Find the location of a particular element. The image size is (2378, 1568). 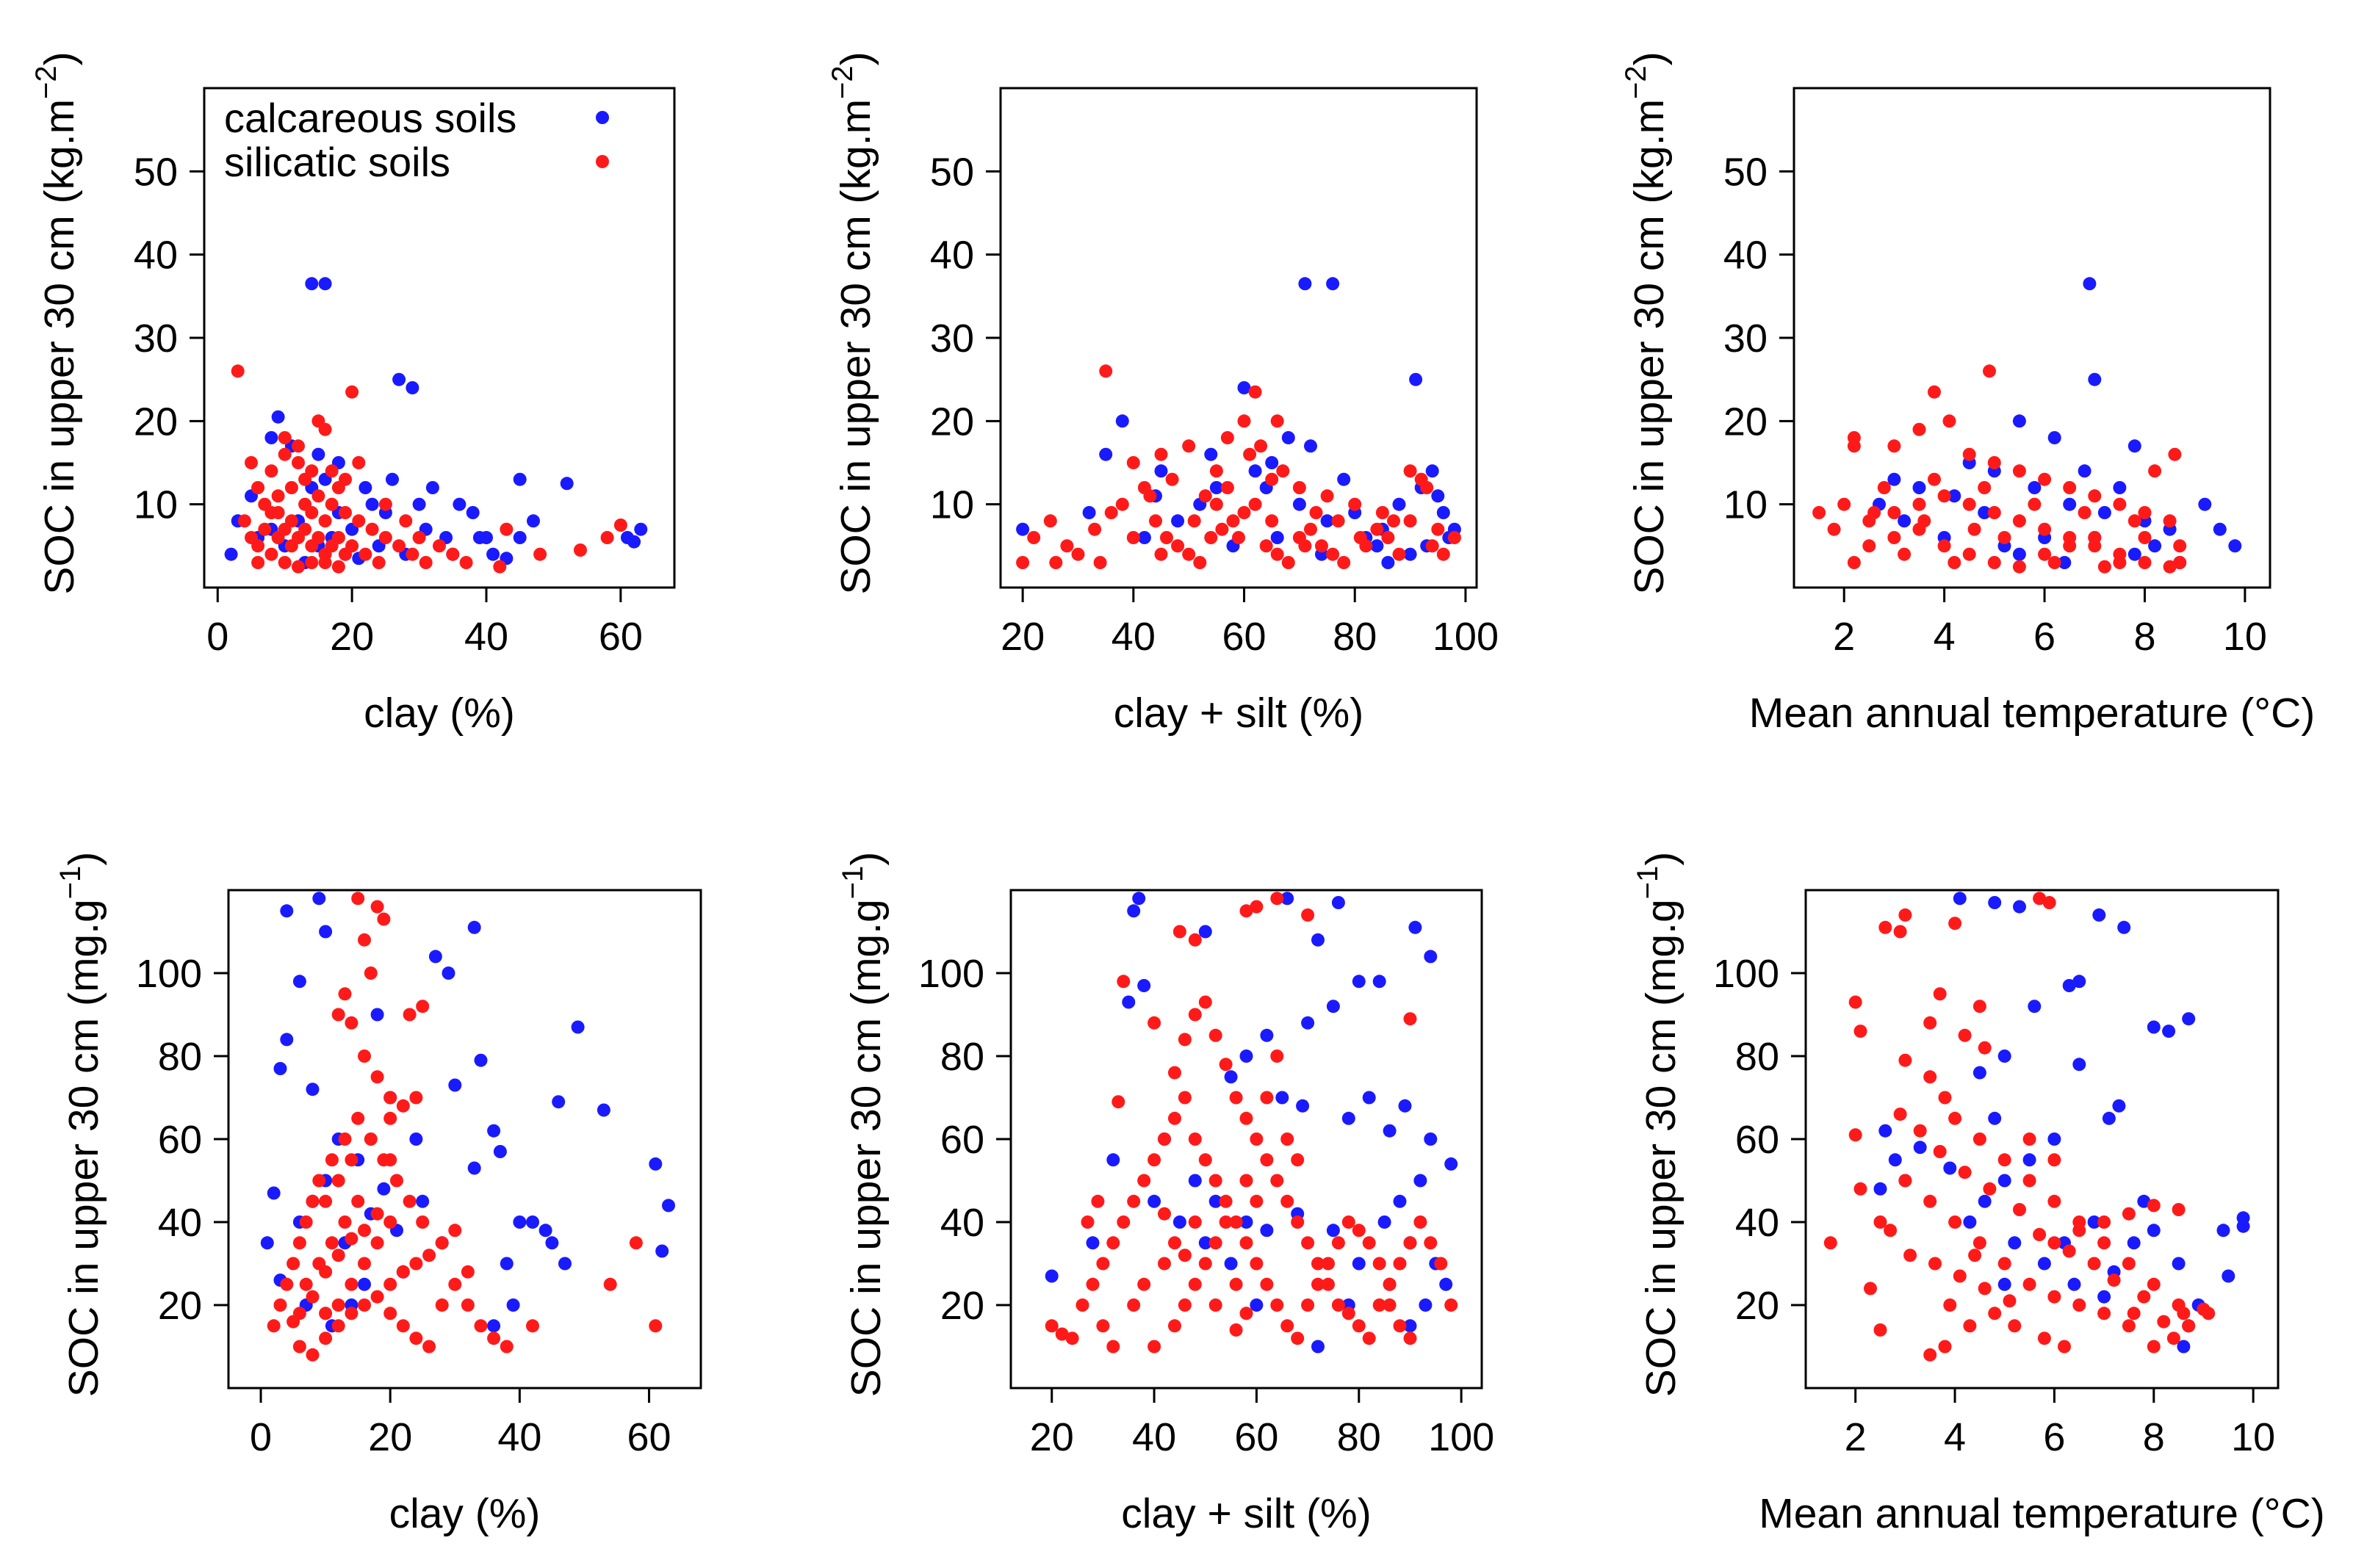

y-tick-label: 80 is located at coordinates (1757, 1057).